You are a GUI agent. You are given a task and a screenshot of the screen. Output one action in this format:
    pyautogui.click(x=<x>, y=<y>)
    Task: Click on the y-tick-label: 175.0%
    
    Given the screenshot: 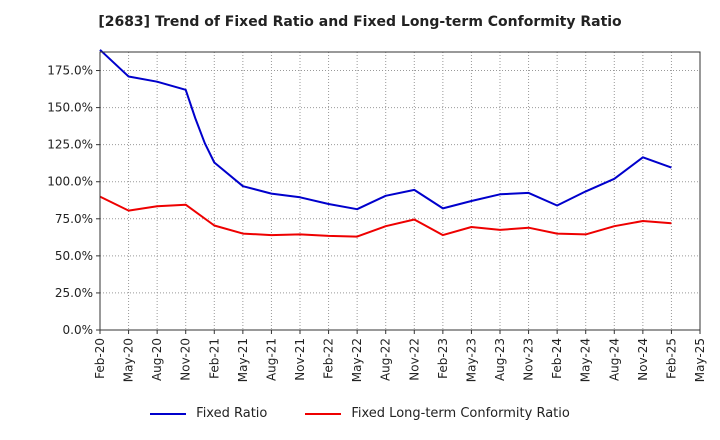 What is the action you would take?
    pyautogui.click(x=70, y=71)
    